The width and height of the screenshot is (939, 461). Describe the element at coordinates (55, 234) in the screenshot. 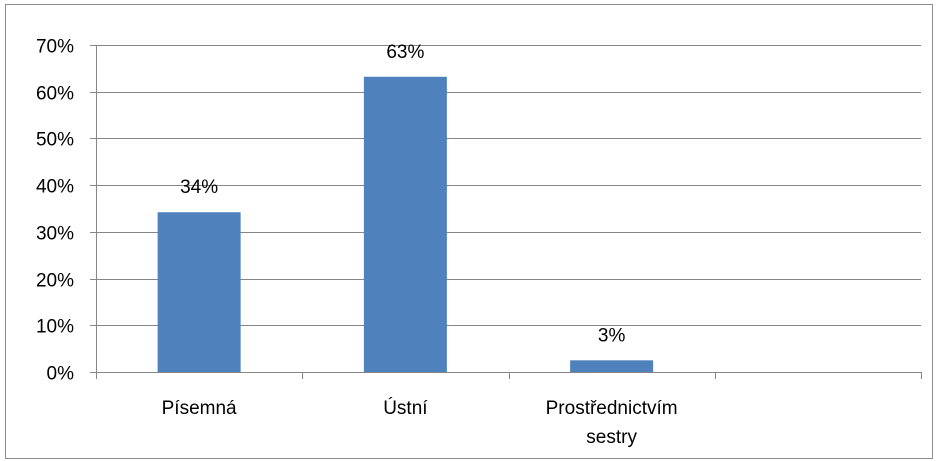

I see `y-tick-label: 30%` at that location.